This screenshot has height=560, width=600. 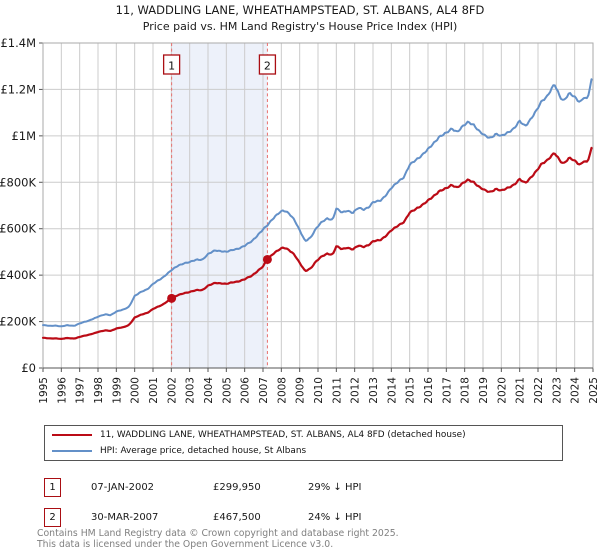 I want to click on svg-text: 2015, so click(x=411, y=390).